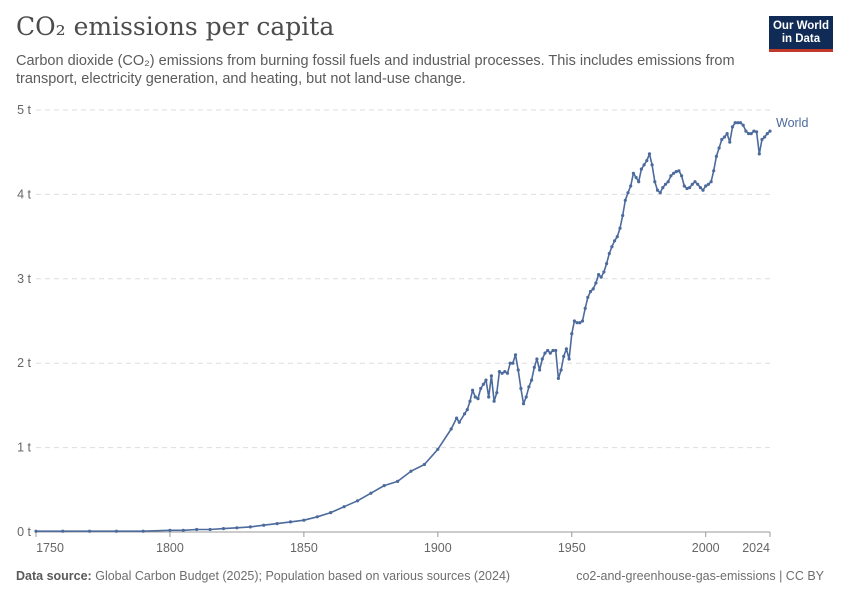 The image size is (850, 600). Describe the element at coordinates (24, 448) in the screenshot. I see `y-tick-label: 1 t` at that location.